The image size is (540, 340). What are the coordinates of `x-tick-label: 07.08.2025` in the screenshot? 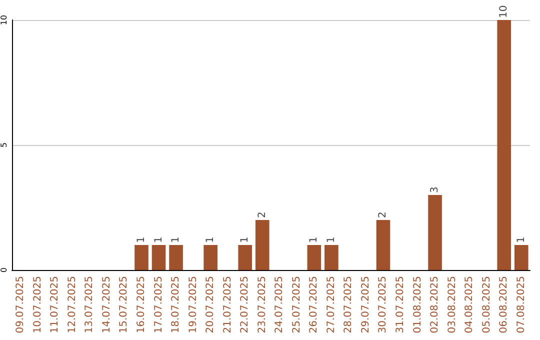 It's located at (521, 305).